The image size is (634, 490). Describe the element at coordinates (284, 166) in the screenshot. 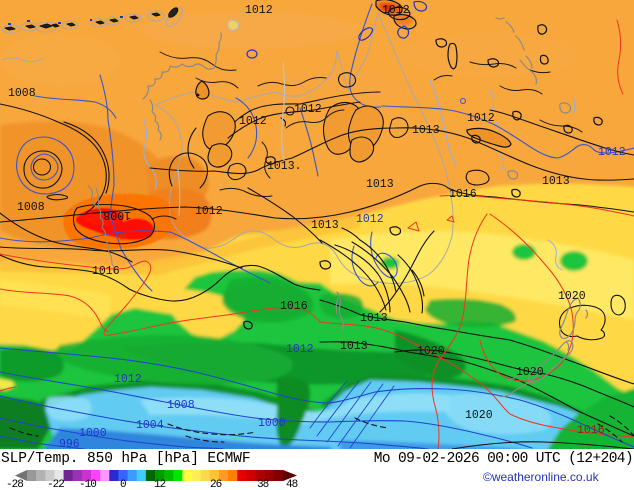

I see `svg-text: 1013.` at that location.